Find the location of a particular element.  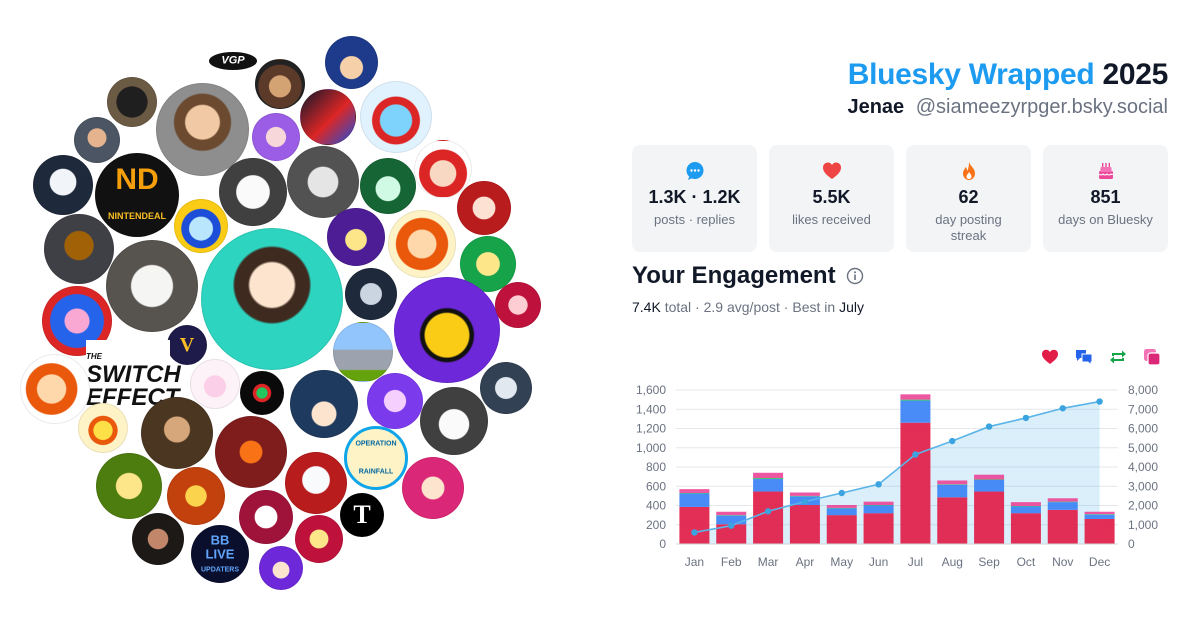

x-tick-label: Sep is located at coordinates (989, 562).